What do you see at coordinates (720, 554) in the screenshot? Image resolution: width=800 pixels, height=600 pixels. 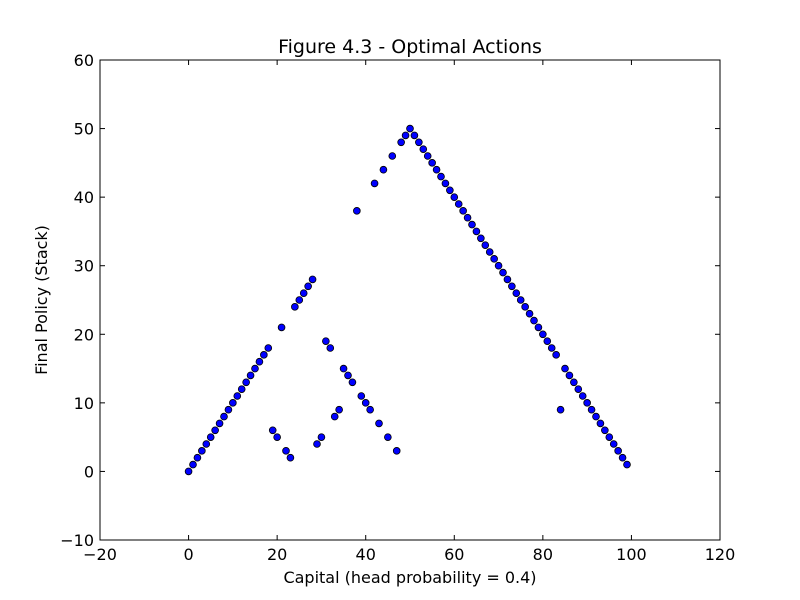 I see `x-tick-label: 120` at bounding box center [720, 554].